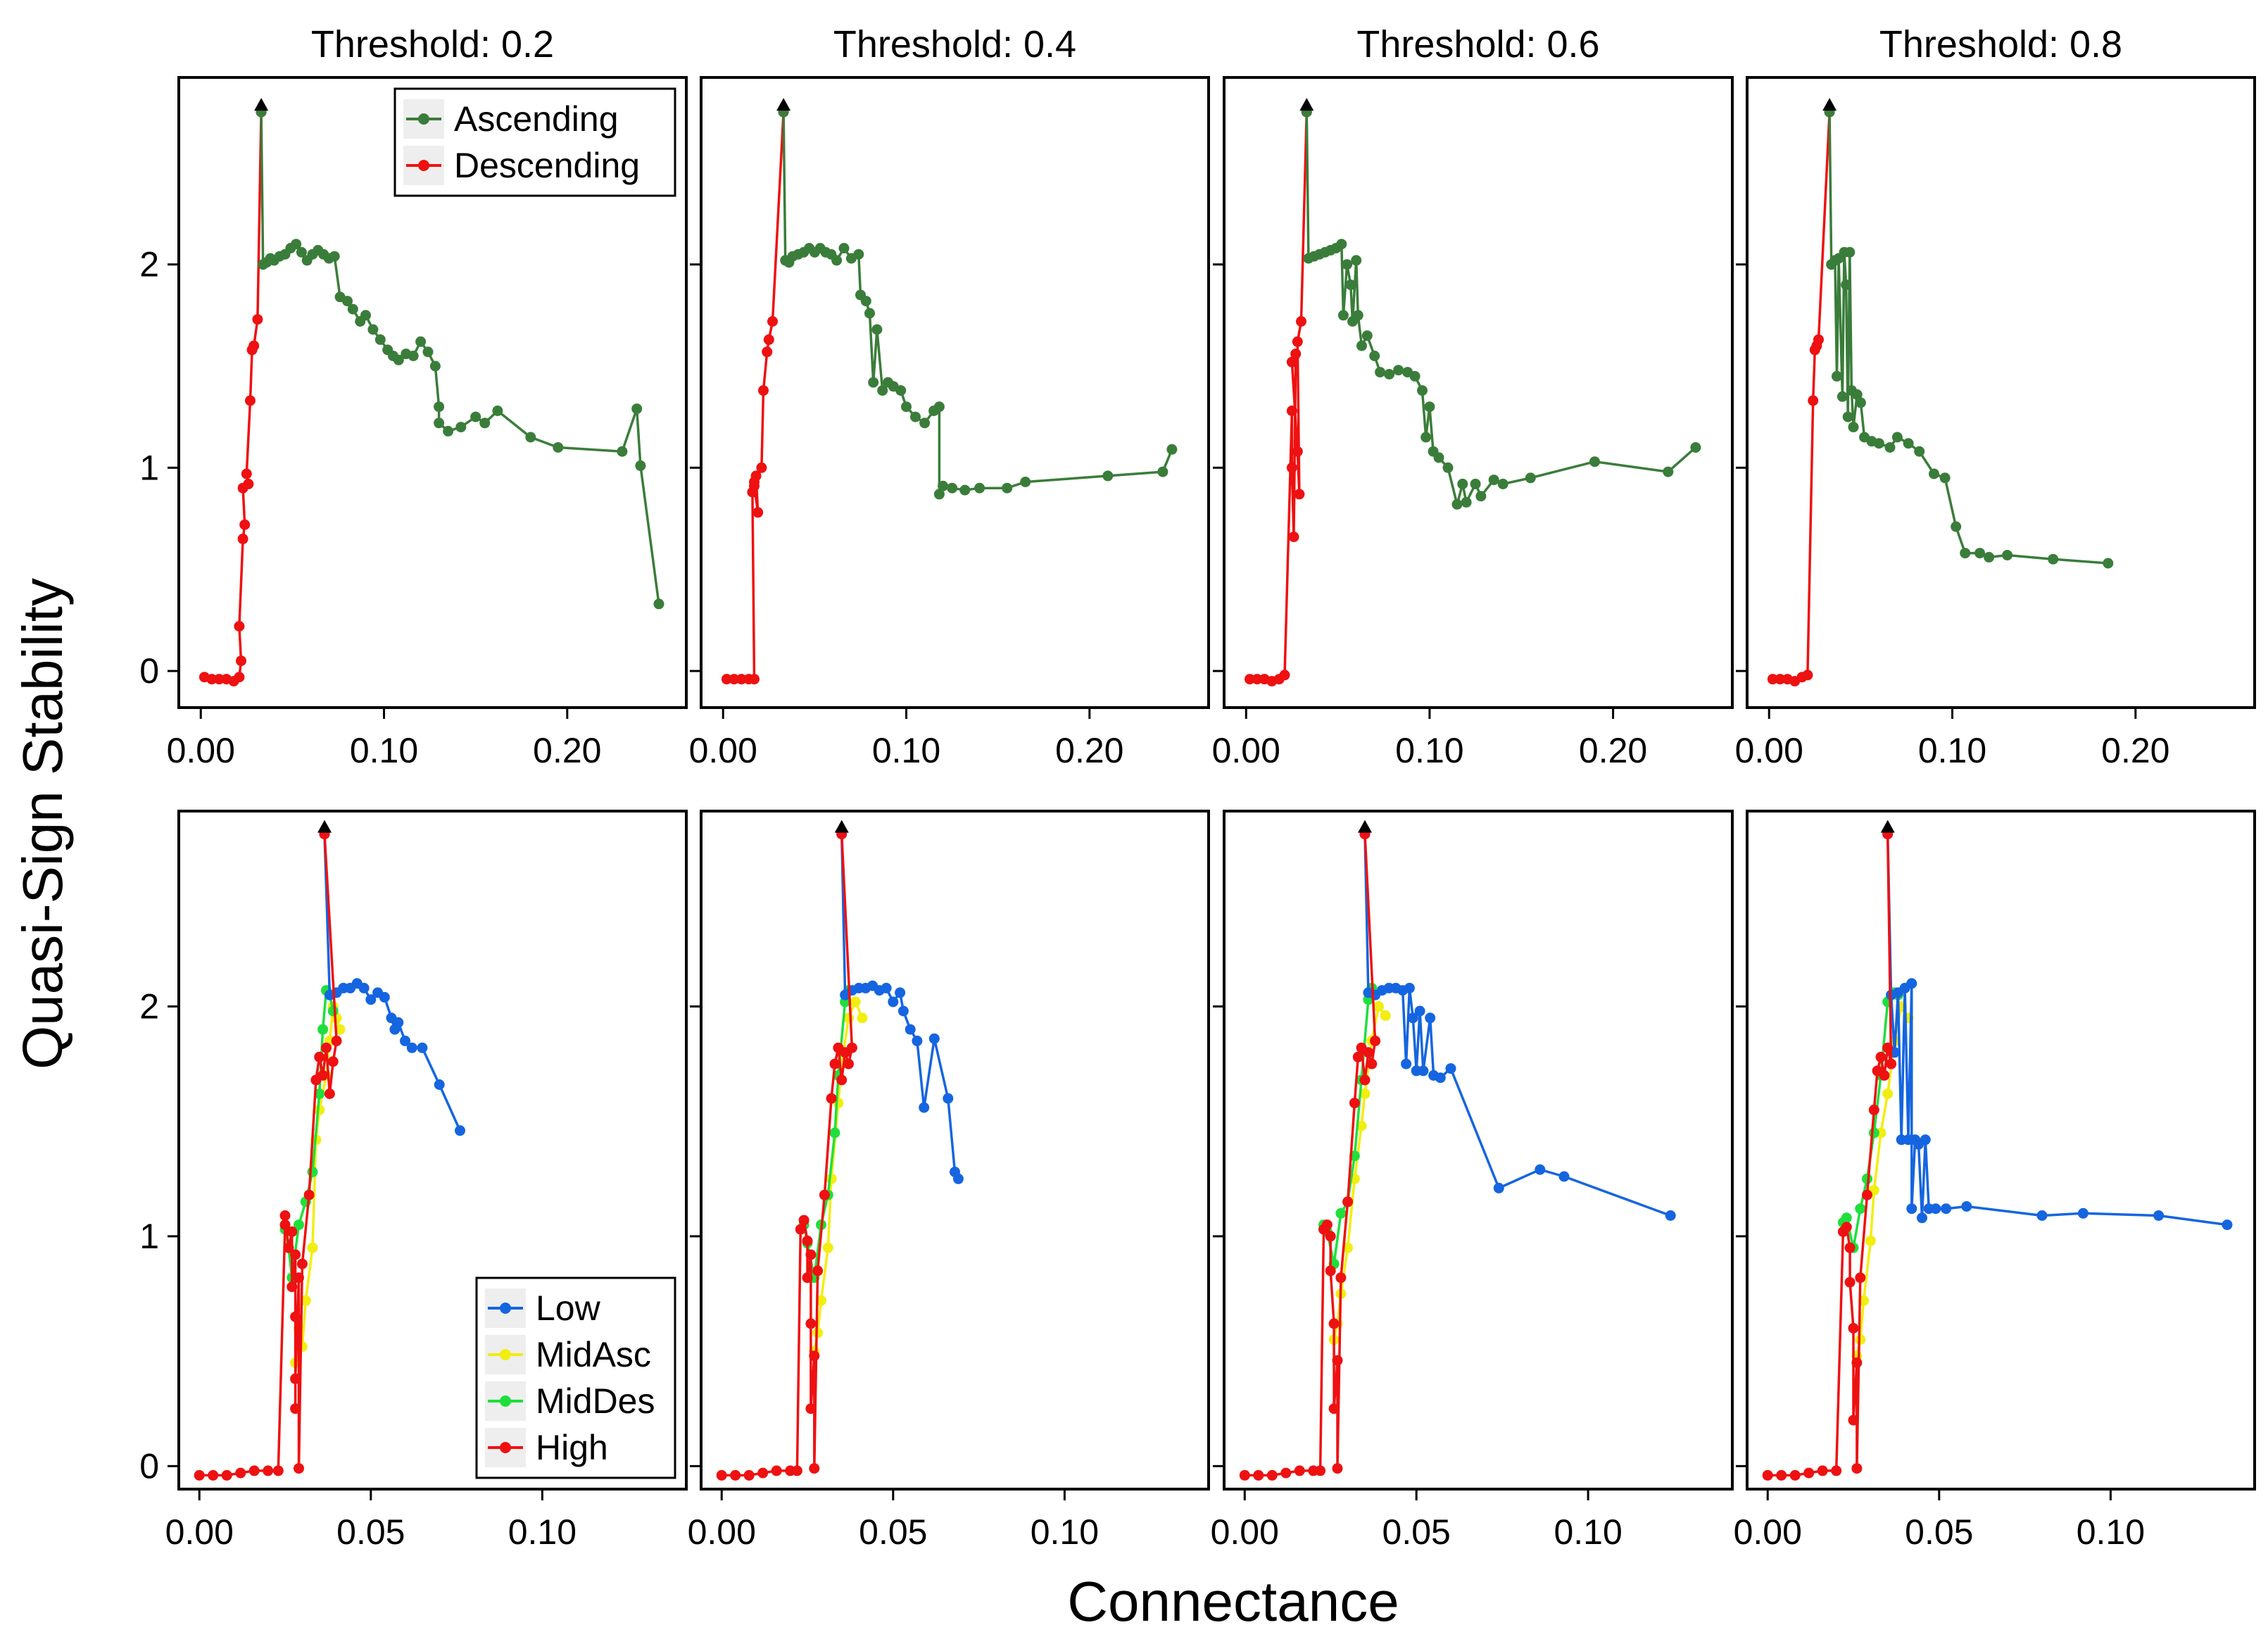 Image resolution: width=2268 pixels, height=1644 pixels. Describe the element at coordinates (414, 1181) in the screenshot. I see `panel-5: 0.00 0.05 0.10 0 1 2 Low MidAsc MidDes High` at that location.